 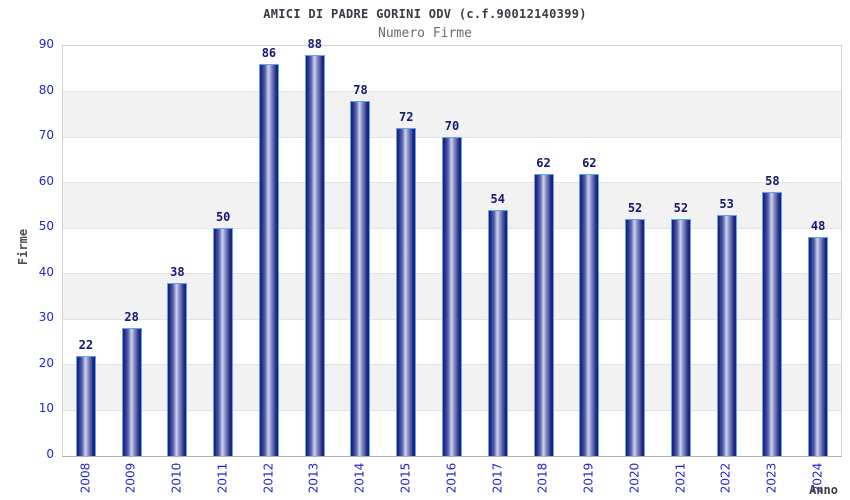 I want to click on bar-value-label: 48, so click(x=818, y=226).